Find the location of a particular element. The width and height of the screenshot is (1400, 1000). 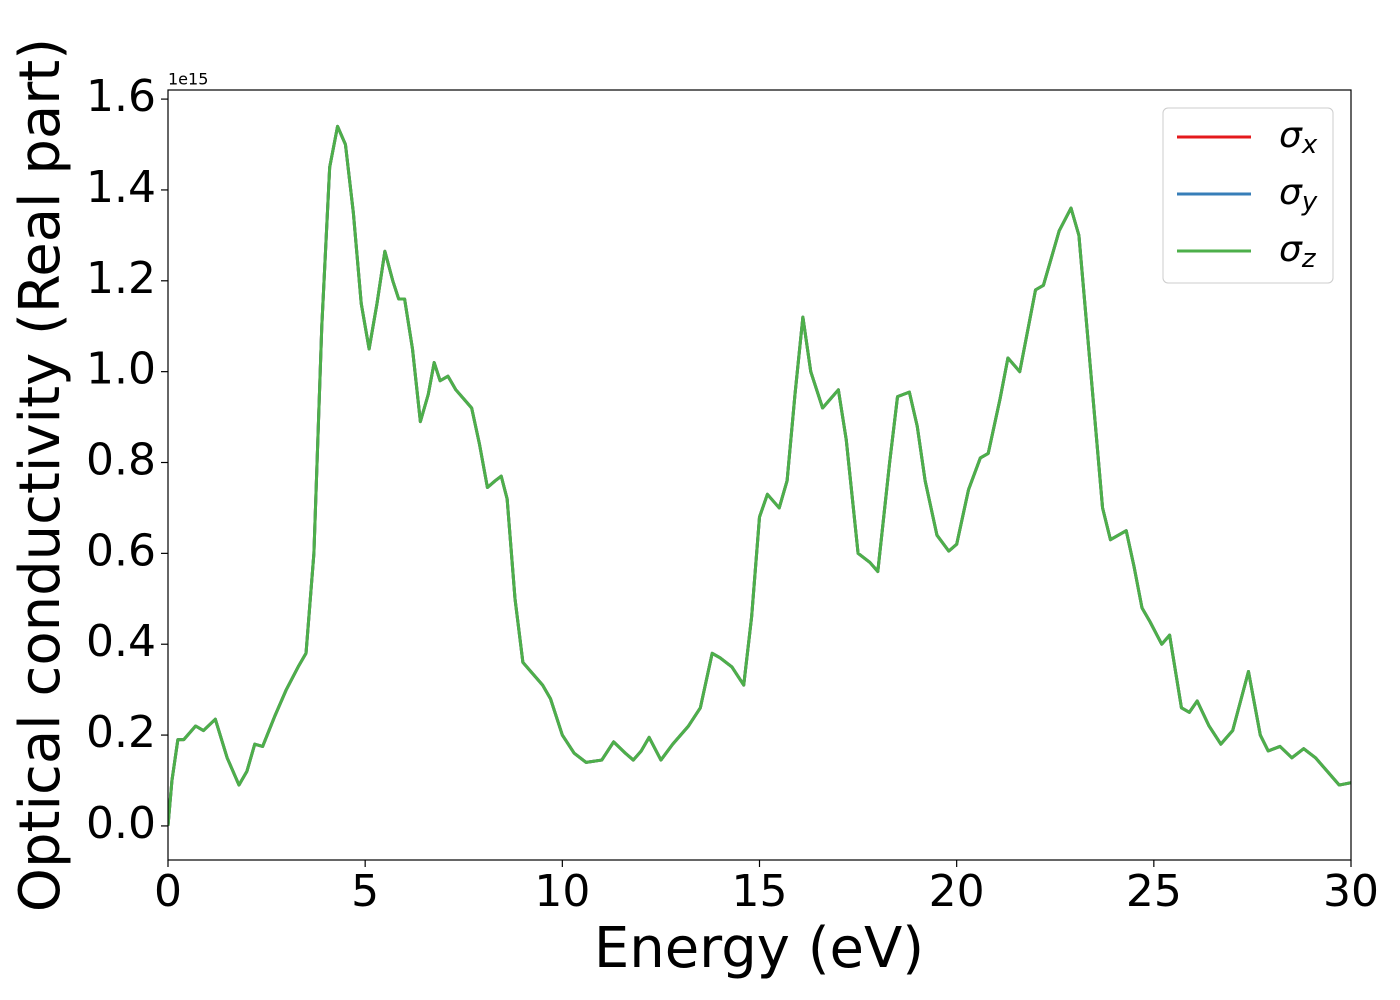

x-tick-label: 30 is located at coordinates (1351, 891).